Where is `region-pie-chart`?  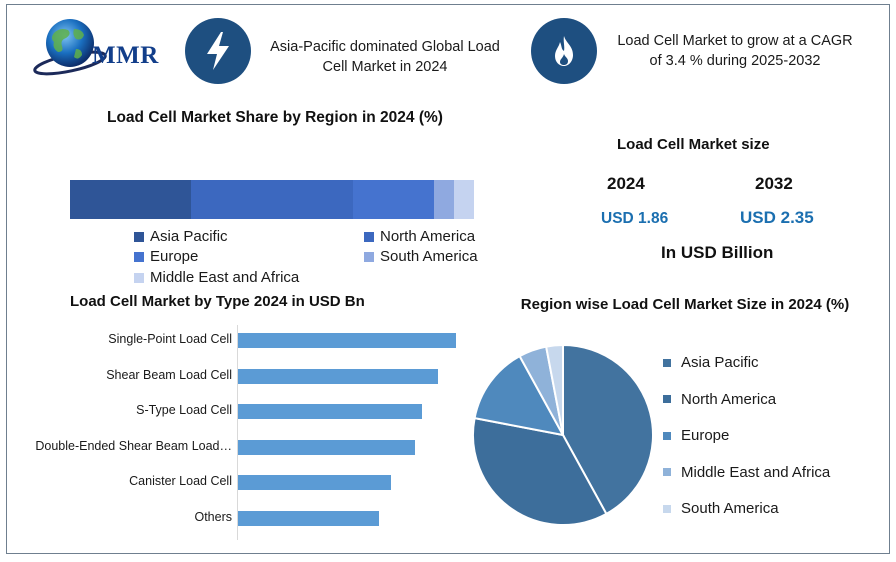 region-pie-chart is located at coordinates (563, 434).